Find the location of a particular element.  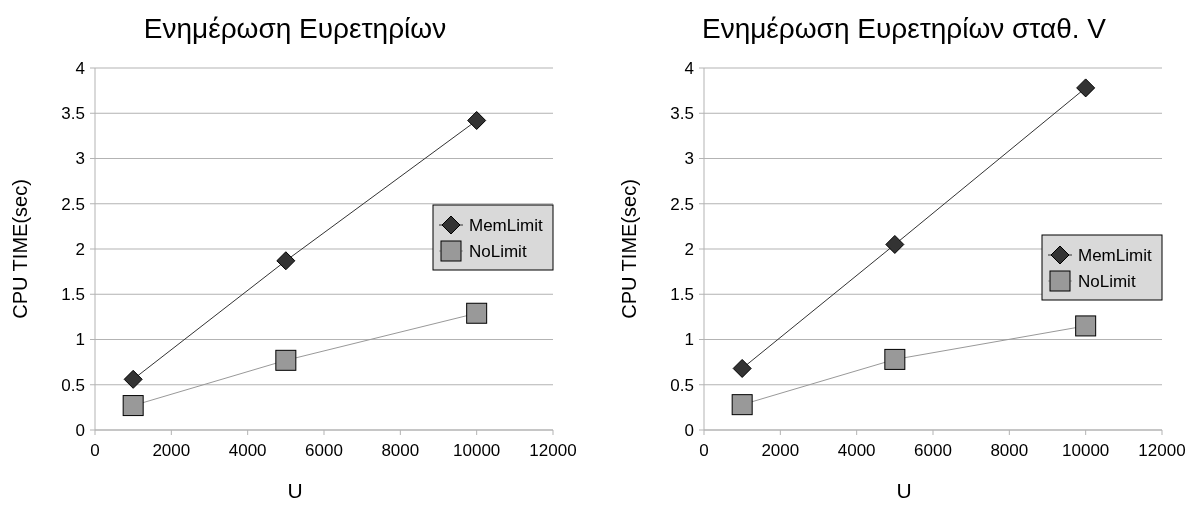

chart-title: Ενημέρωση Ευρετηρίων is located at coordinates (295, 28).